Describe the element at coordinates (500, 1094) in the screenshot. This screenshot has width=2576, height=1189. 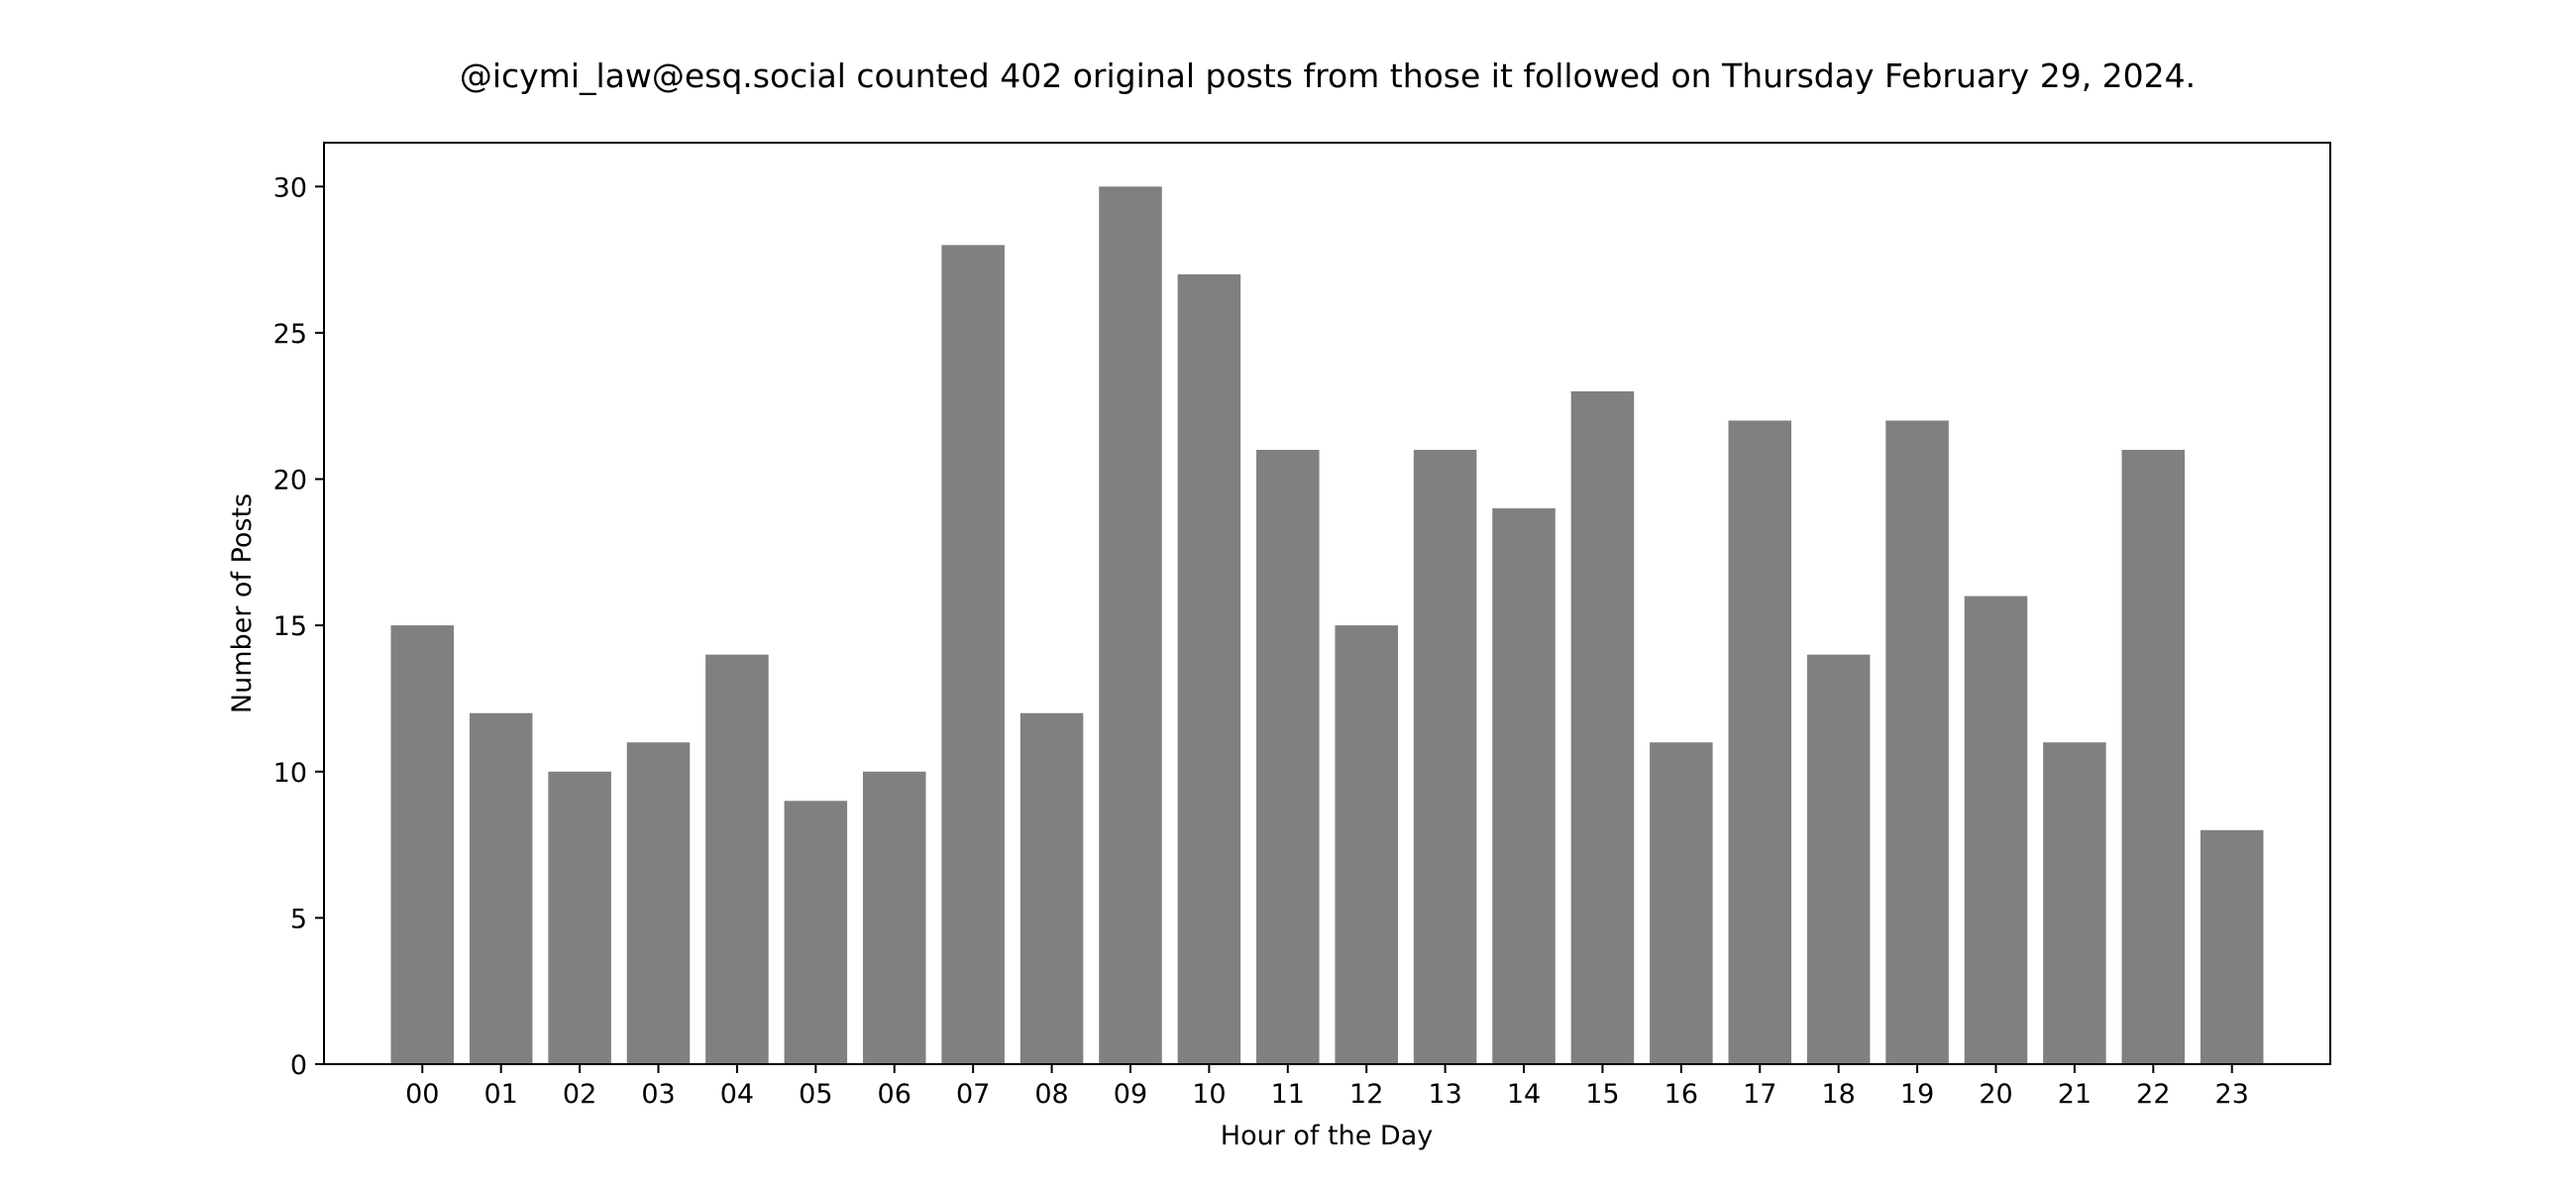
I see `x-tick-label: 01` at that location.